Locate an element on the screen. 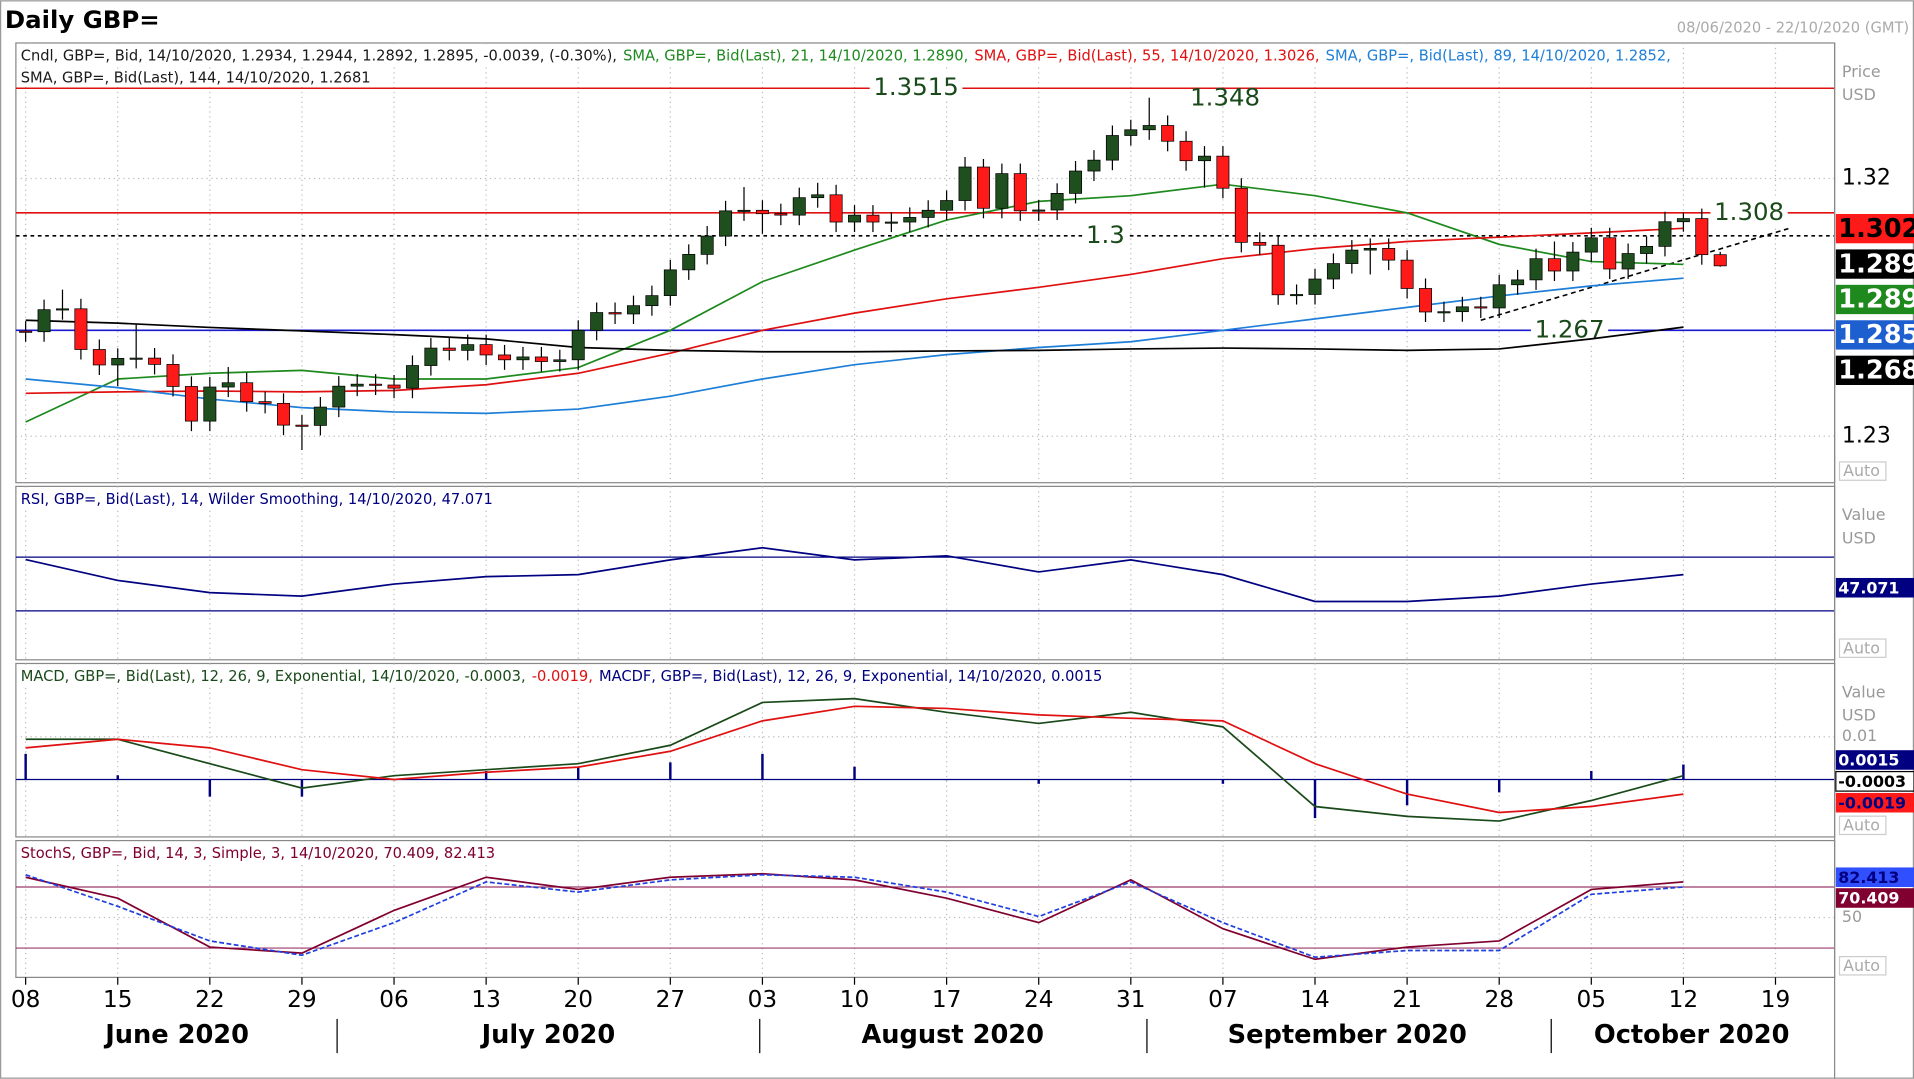 The width and height of the screenshot is (1914, 1079). y-tick-label: 1.32 is located at coordinates (1866, 177).